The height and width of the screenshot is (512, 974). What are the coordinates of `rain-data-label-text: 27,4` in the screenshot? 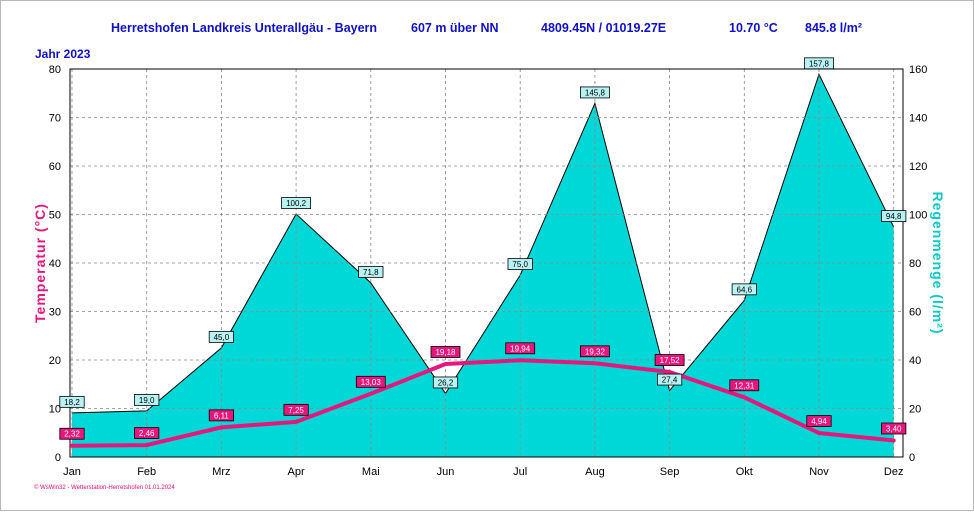 It's located at (670, 380).